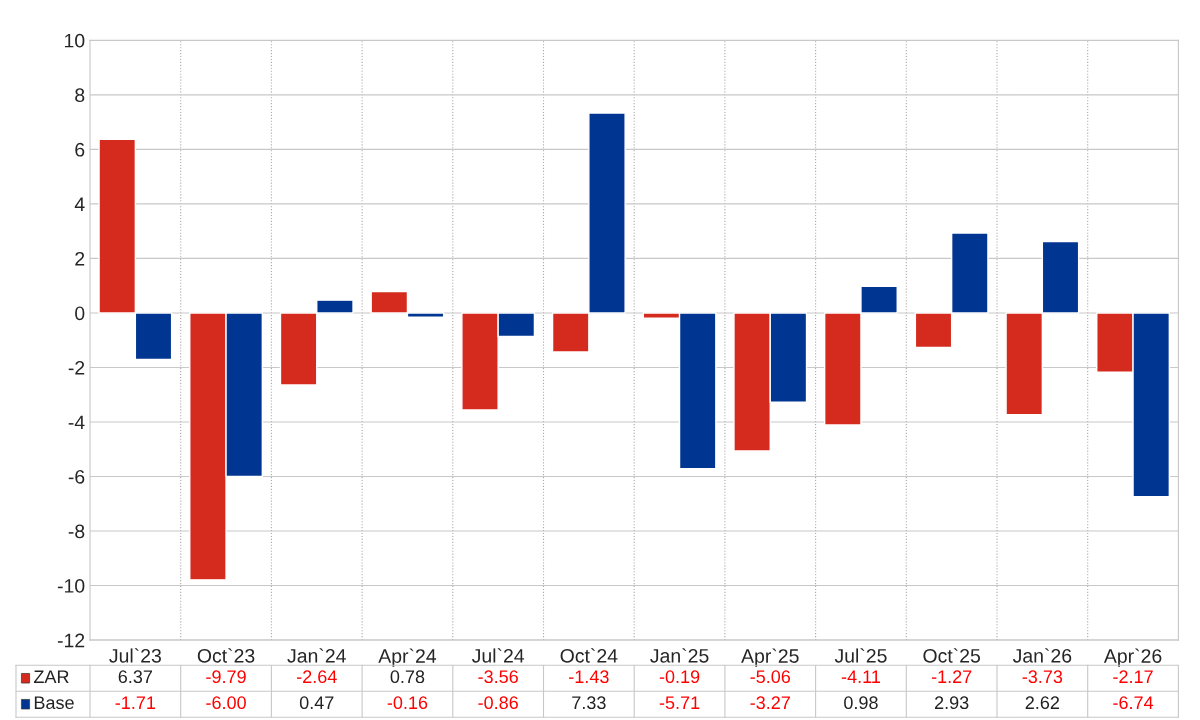 This screenshot has height=720, width=1200. I want to click on data-label: -9.79, so click(226, 677).